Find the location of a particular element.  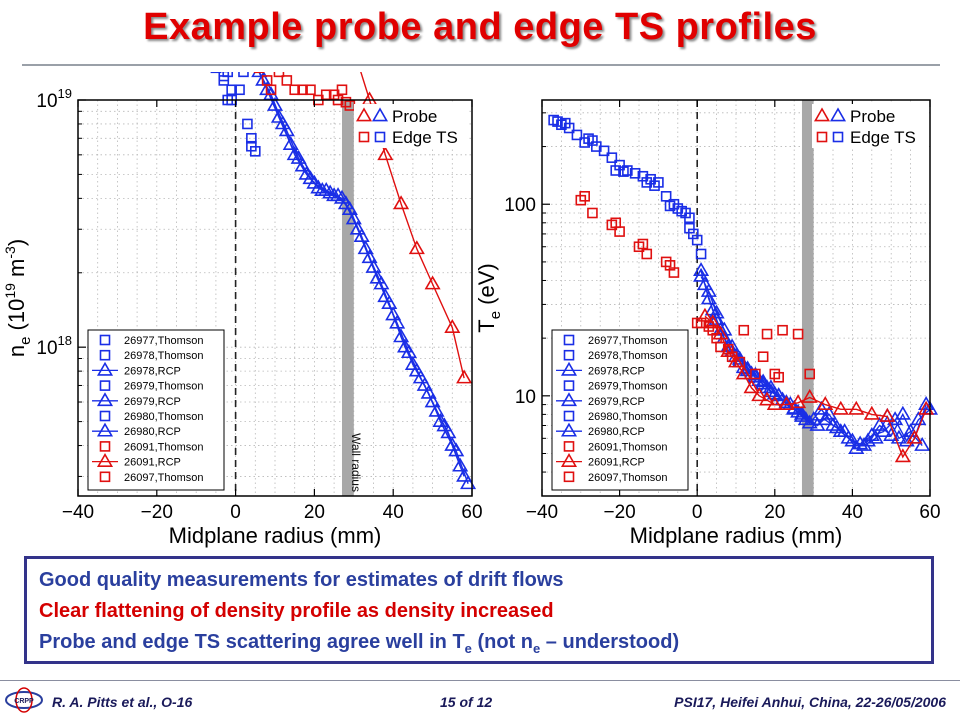

crpp-logo-icon: CRPP is located at coordinates (24, 700).